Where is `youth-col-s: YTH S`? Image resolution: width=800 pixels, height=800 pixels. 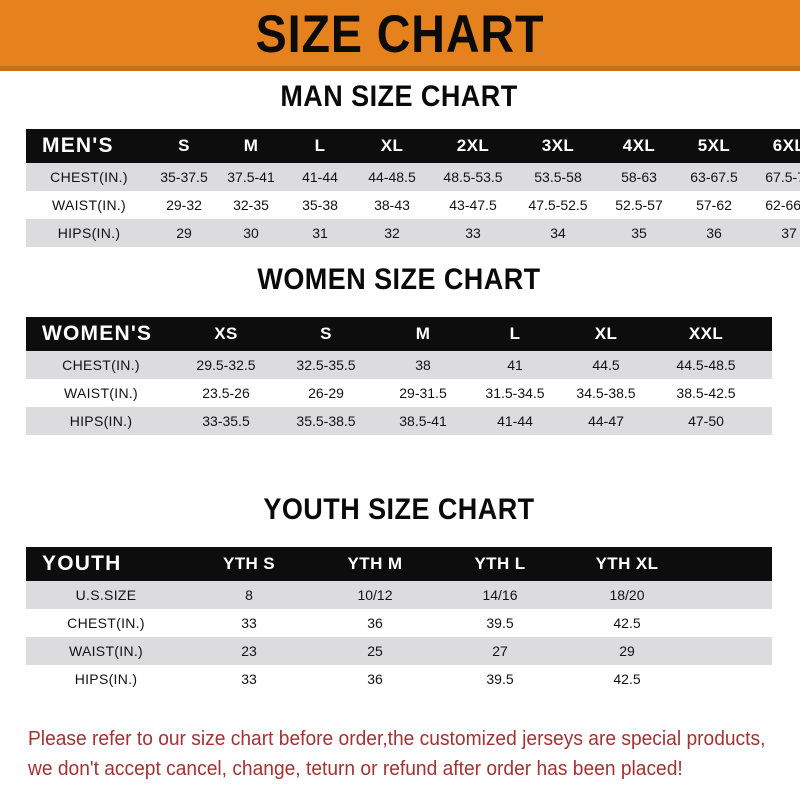 youth-col-s: YTH S is located at coordinates (249, 563).